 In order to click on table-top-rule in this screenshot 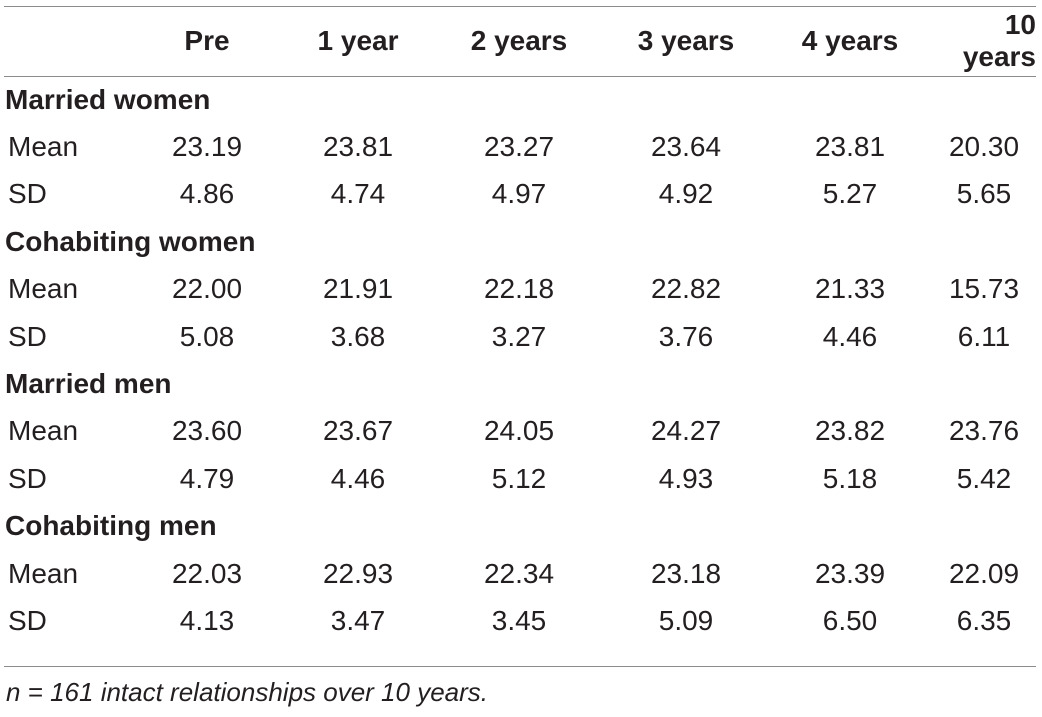, I will do `click(520, 6)`.